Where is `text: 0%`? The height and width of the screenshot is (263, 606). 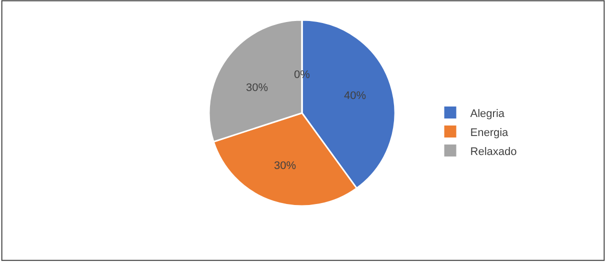
text: 0% is located at coordinates (302, 75).